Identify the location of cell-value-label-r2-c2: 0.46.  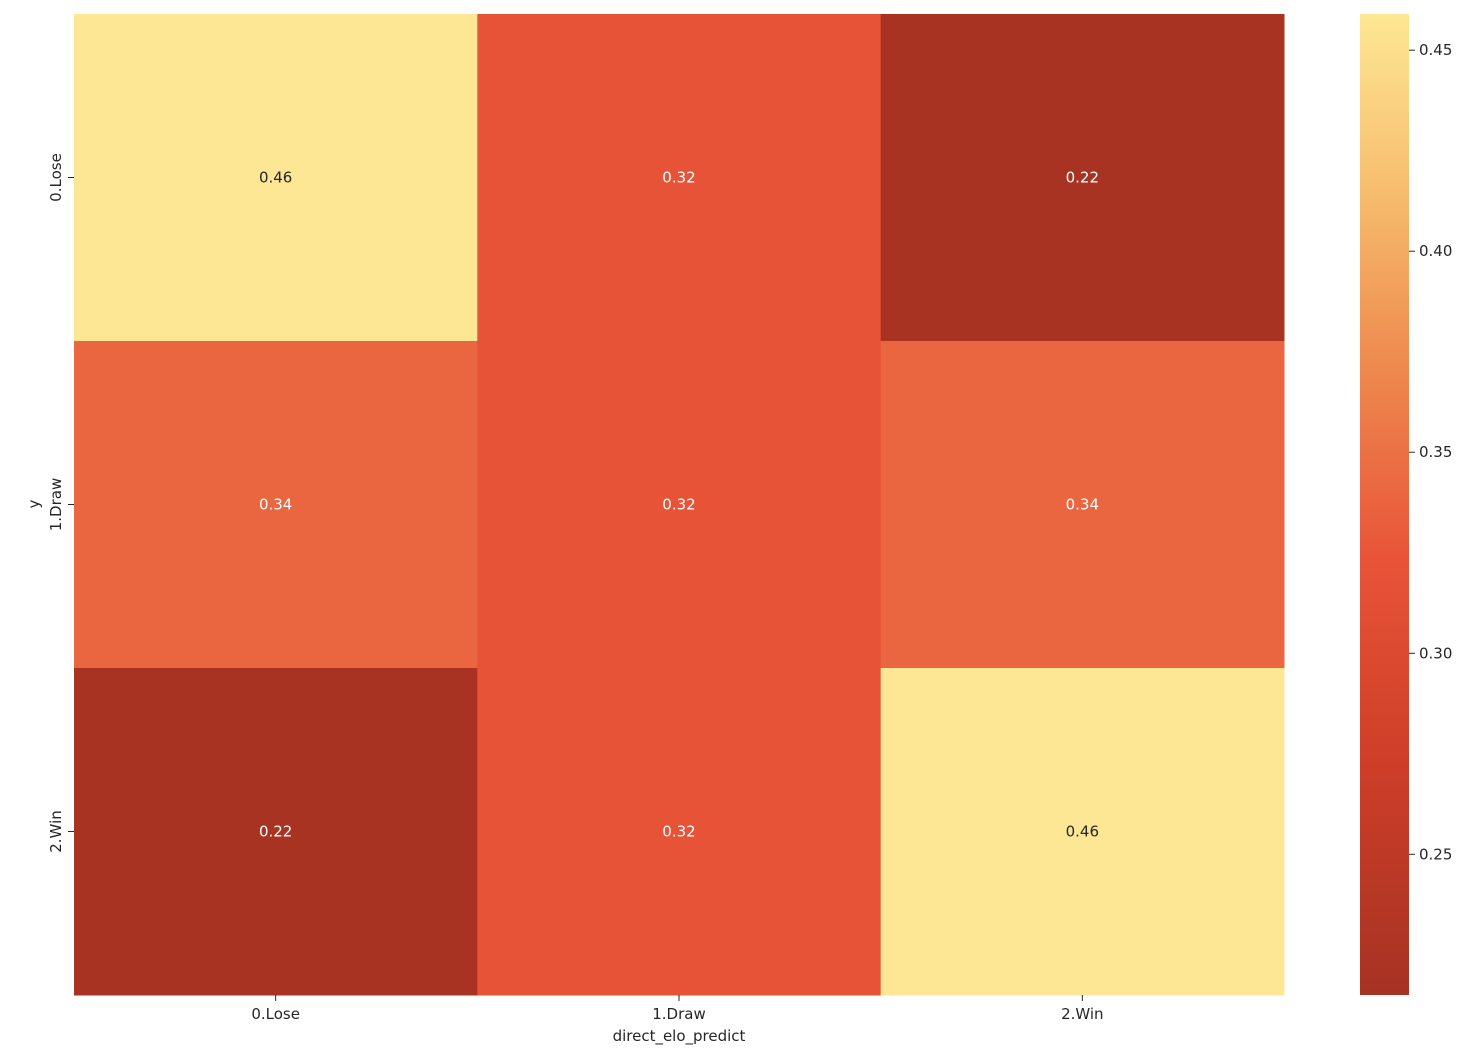
(1082, 832).